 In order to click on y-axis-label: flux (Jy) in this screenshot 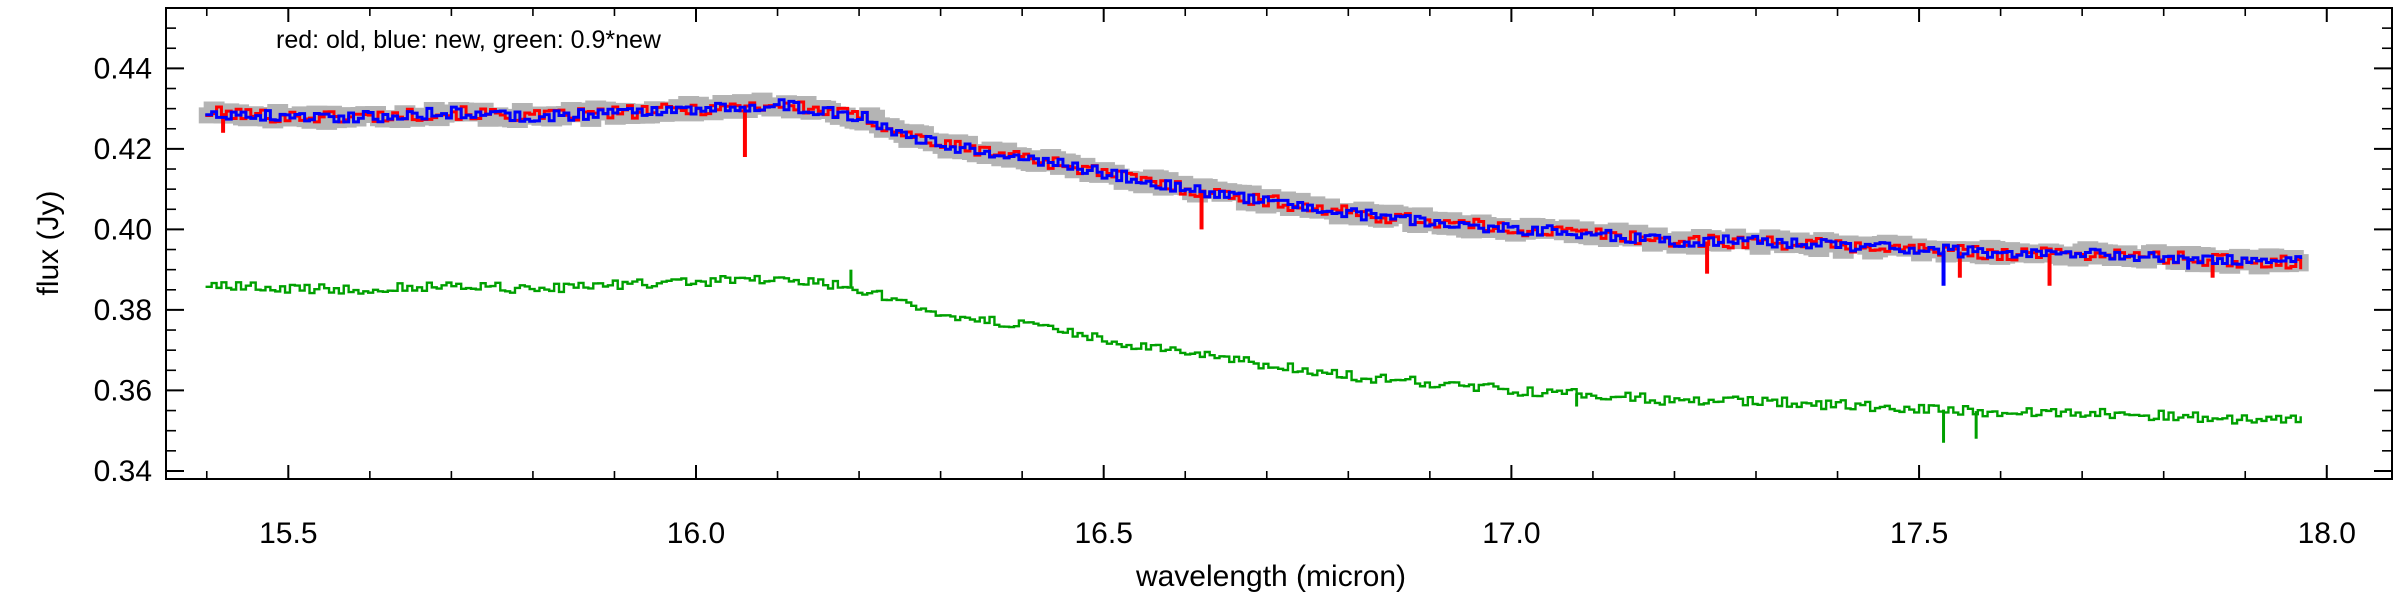, I will do `click(48, 243)`.